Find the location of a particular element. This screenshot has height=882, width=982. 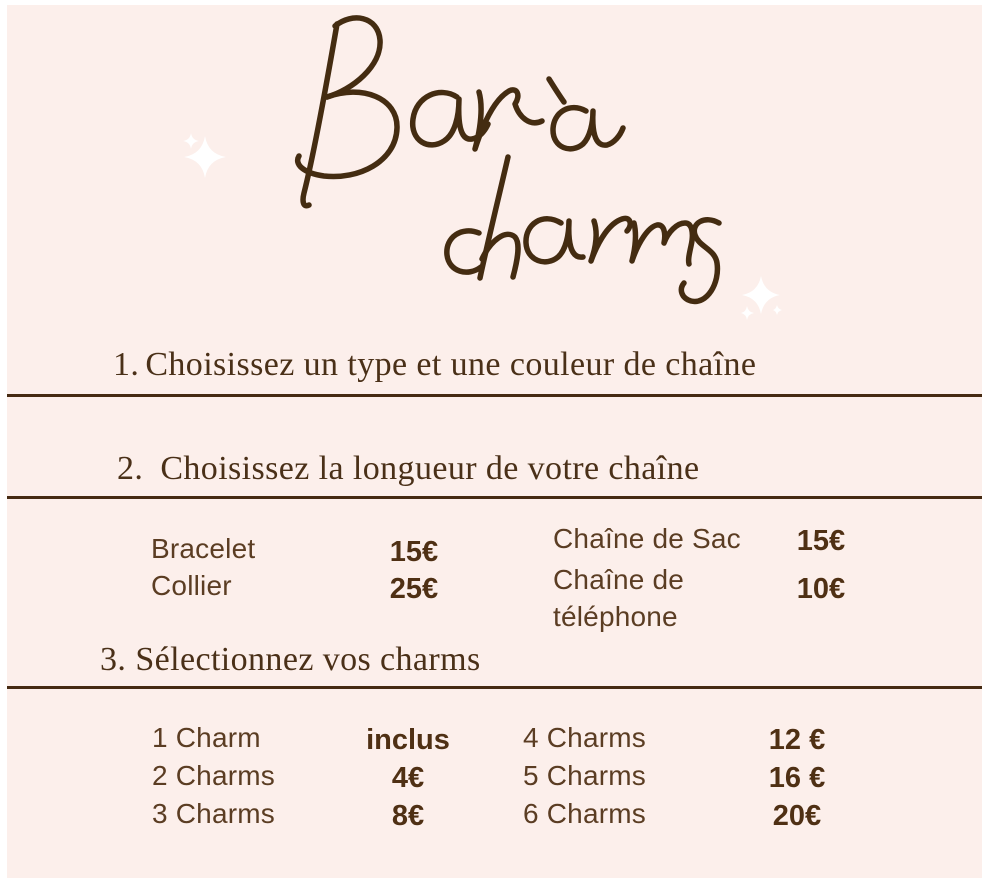

section-2-title: Choisissez la longueur de votre chaîne is located at coordinates (430, 468).